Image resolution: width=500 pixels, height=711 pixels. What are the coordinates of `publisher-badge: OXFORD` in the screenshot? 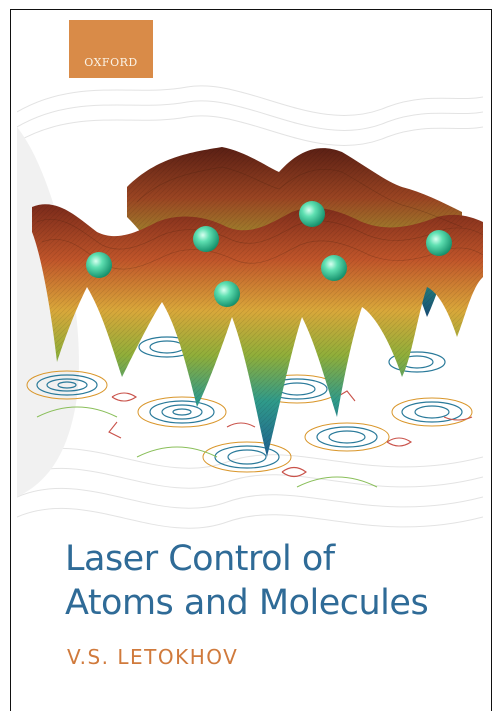 It's located at (111, 49).